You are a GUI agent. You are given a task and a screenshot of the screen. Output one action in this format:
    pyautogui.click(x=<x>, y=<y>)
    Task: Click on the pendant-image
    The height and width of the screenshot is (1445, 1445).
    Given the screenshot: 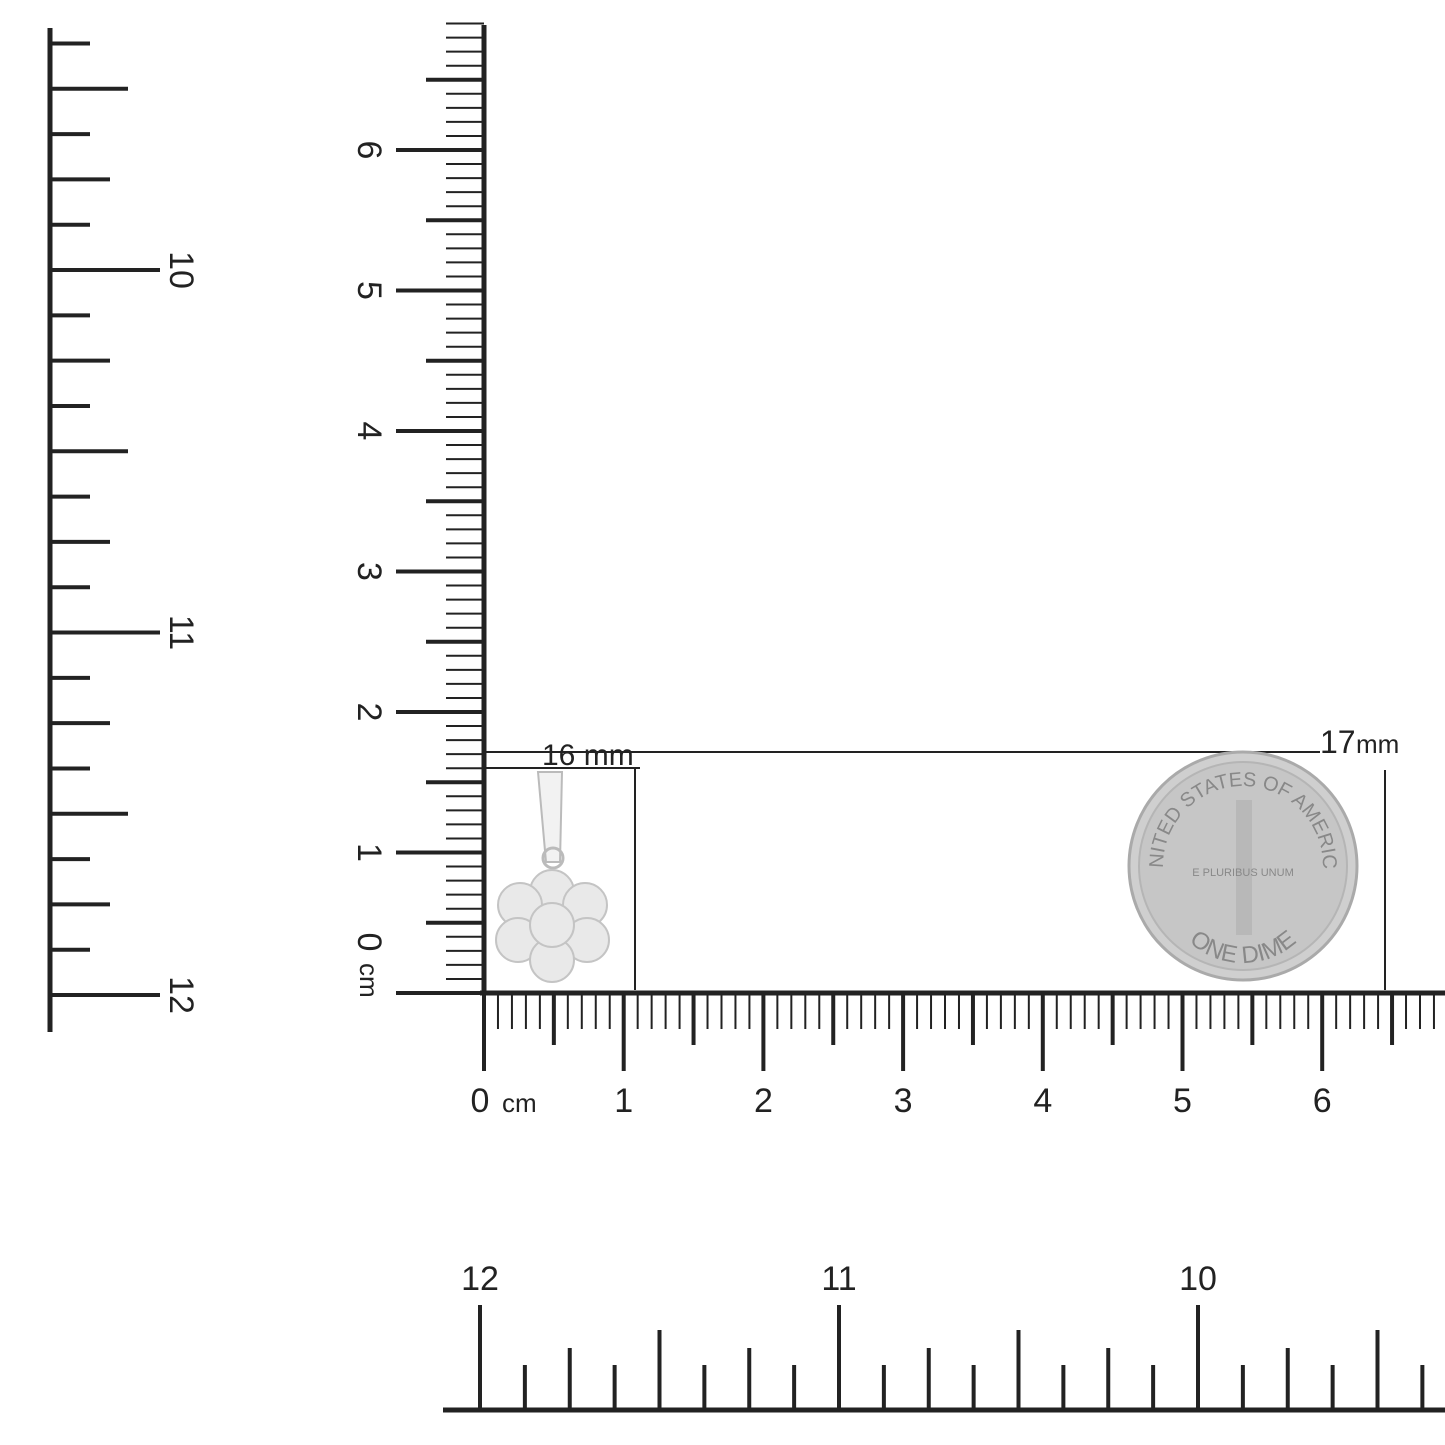 What is the action you would take?
    pyautogui.click(x=552, y=877)
    